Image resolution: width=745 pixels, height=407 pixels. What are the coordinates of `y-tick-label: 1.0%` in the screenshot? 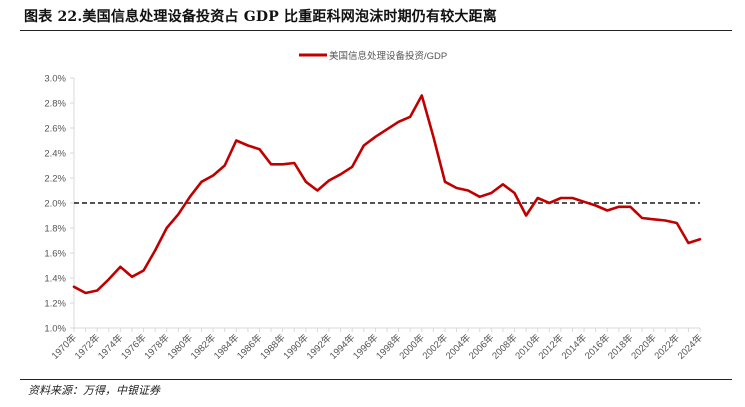 It's located at (55, 329).